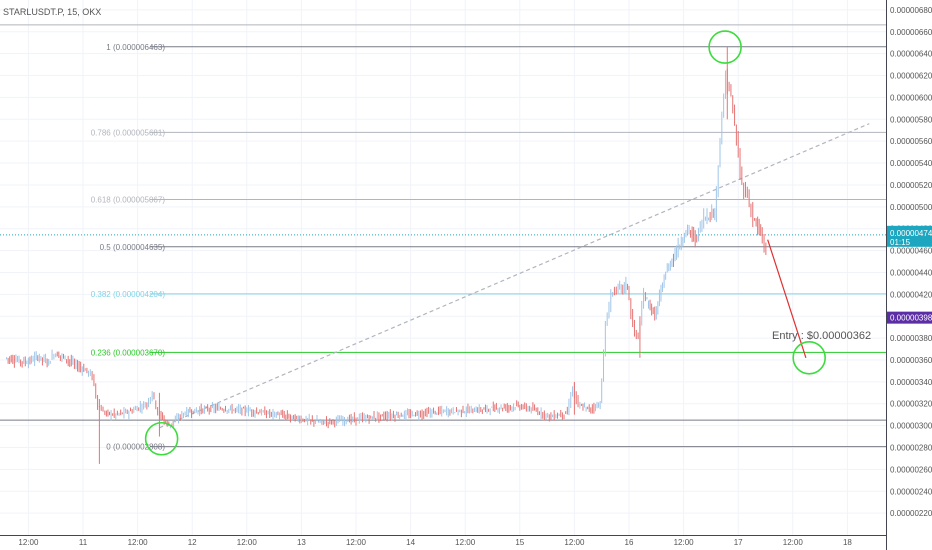  What do you see at coordinates (847, 542) in the screenshot?
I see `time-tick-label: 18` at bounding box center [847, 542].